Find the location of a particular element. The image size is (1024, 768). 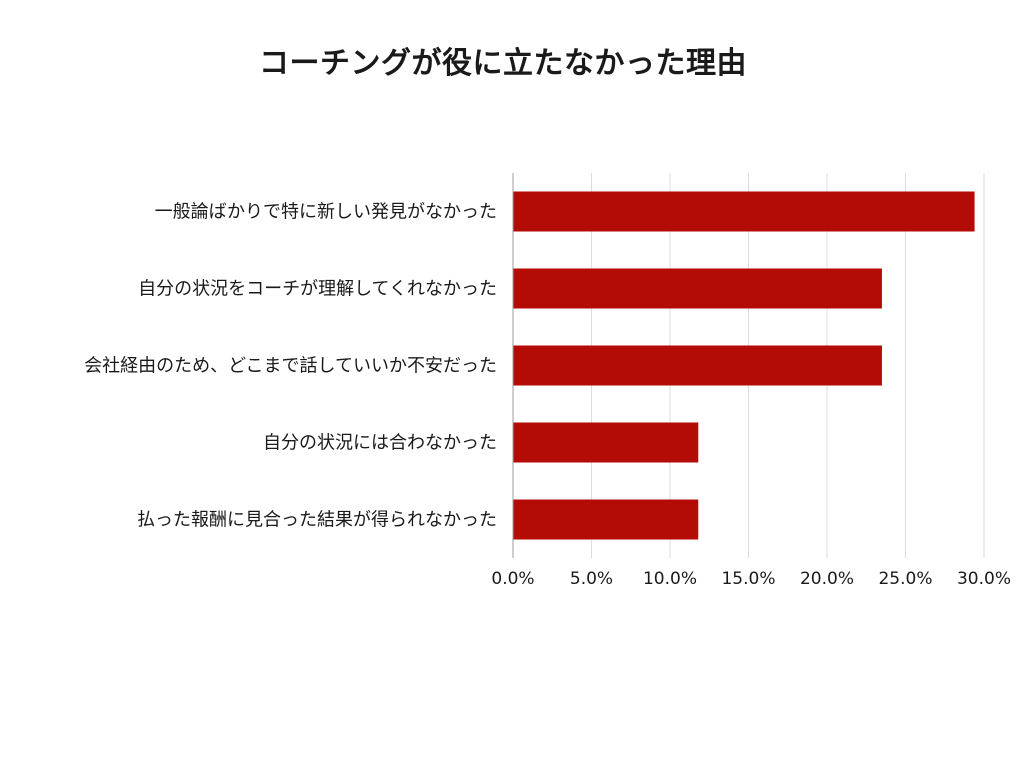

tick-labels: 0.0% 5.0% 10.0% 15.0% 20.0% 25.0% 30.0% is located at coordinates (751, 579).